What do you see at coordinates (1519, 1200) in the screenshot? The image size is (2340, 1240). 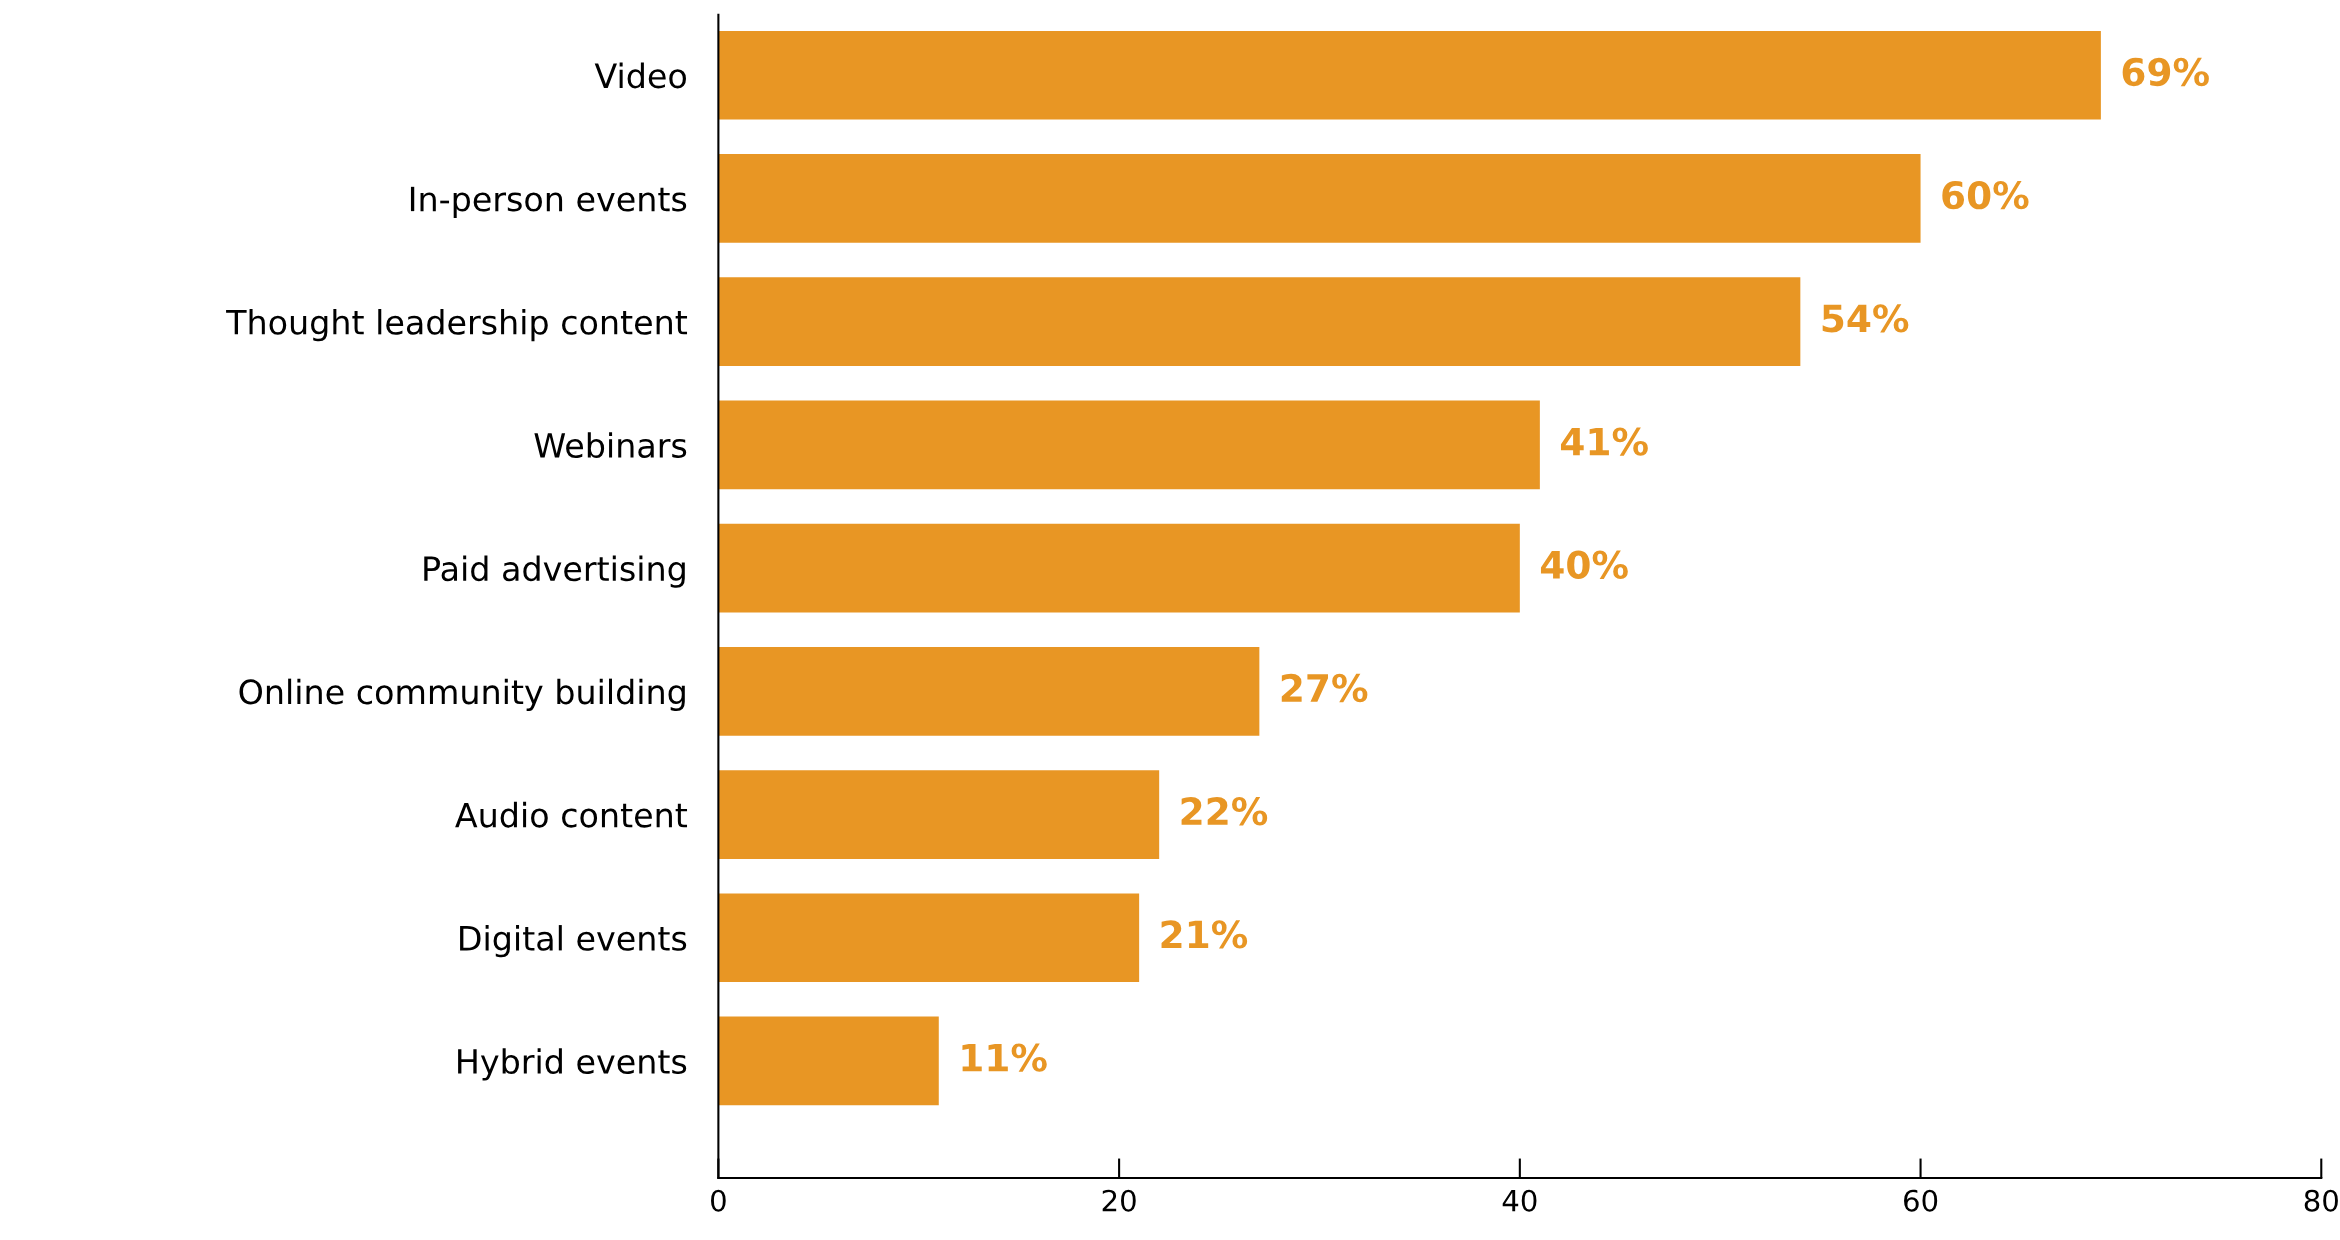 I see `x-tick-label: 40` at bounding box center [1519, 1200].